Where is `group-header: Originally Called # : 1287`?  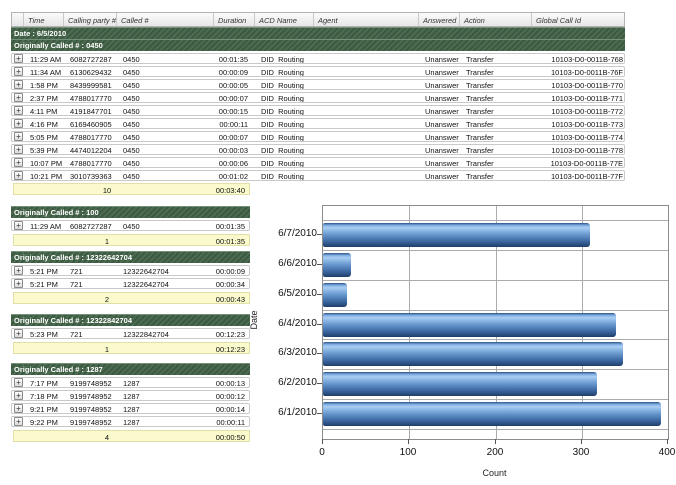 group-header: Originally Called # : 1287 is located at coordinates (130, 369).